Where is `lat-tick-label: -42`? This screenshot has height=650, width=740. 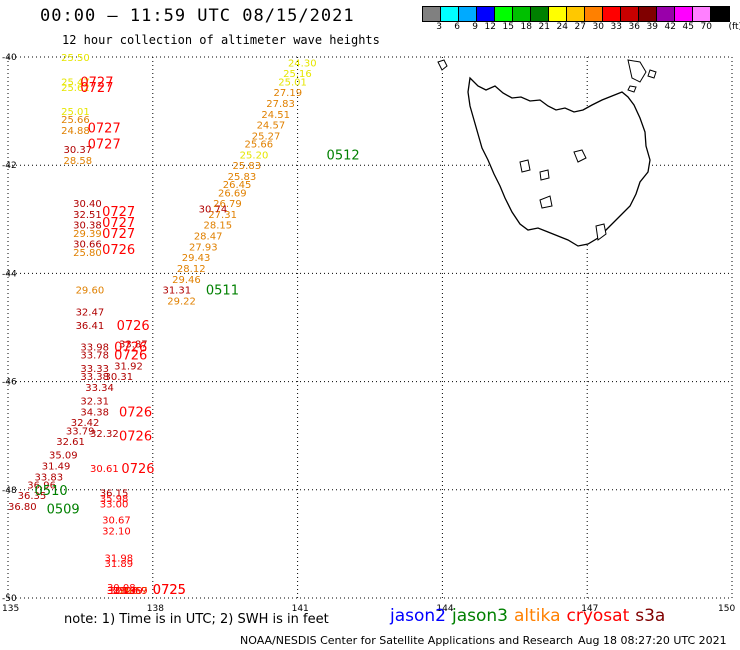 lat-tick-label: -42 is located at coordinates (9, 166).